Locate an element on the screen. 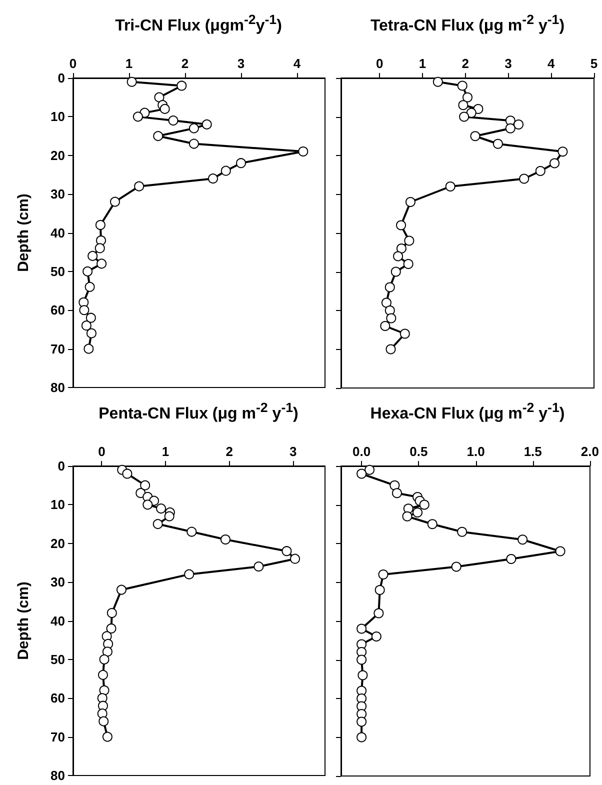 Image resolution: width=602 pixels, height=785 pixels. chart-title: Hexa-CN Flux (μg m$^{-2}$ y$^{-1}$) is located at coordinates (467, 412).